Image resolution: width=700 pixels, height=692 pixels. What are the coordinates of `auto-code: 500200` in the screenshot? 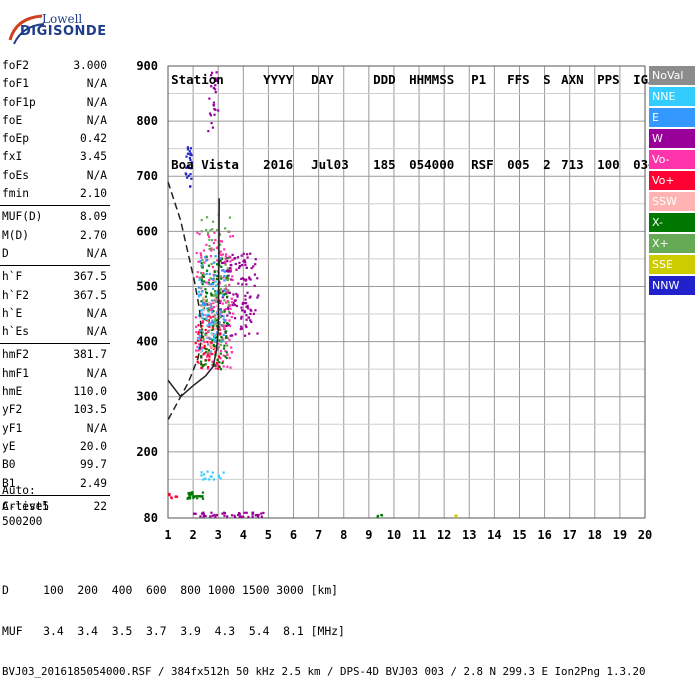 It's located at (22, 521).